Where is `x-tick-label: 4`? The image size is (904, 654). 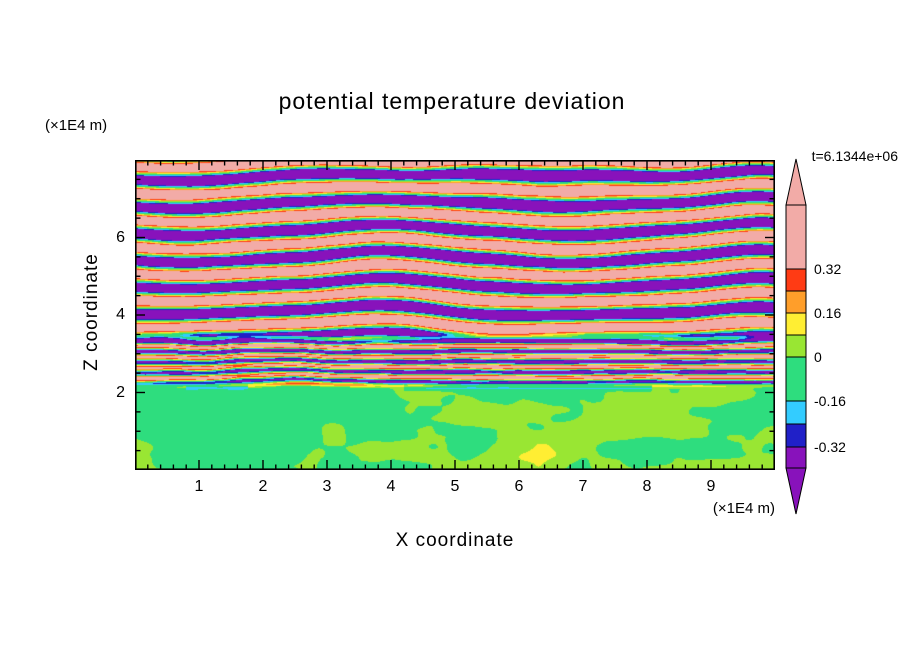
x-tick-label: 4 is located at coordinates (391, 486).